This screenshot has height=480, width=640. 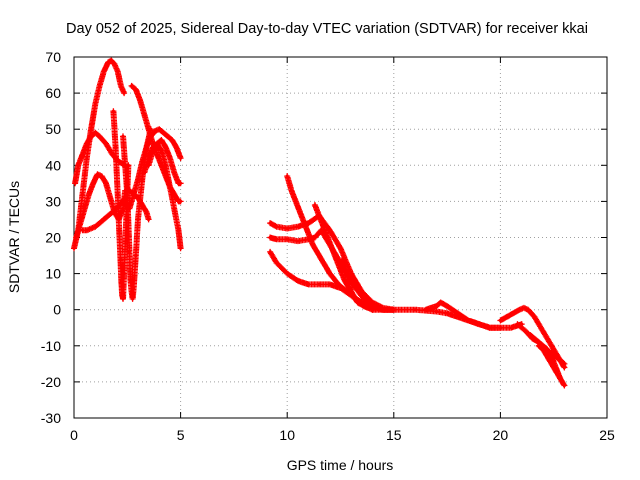 I want to click on y-tick-label: 0, so click(x=57, y=310).